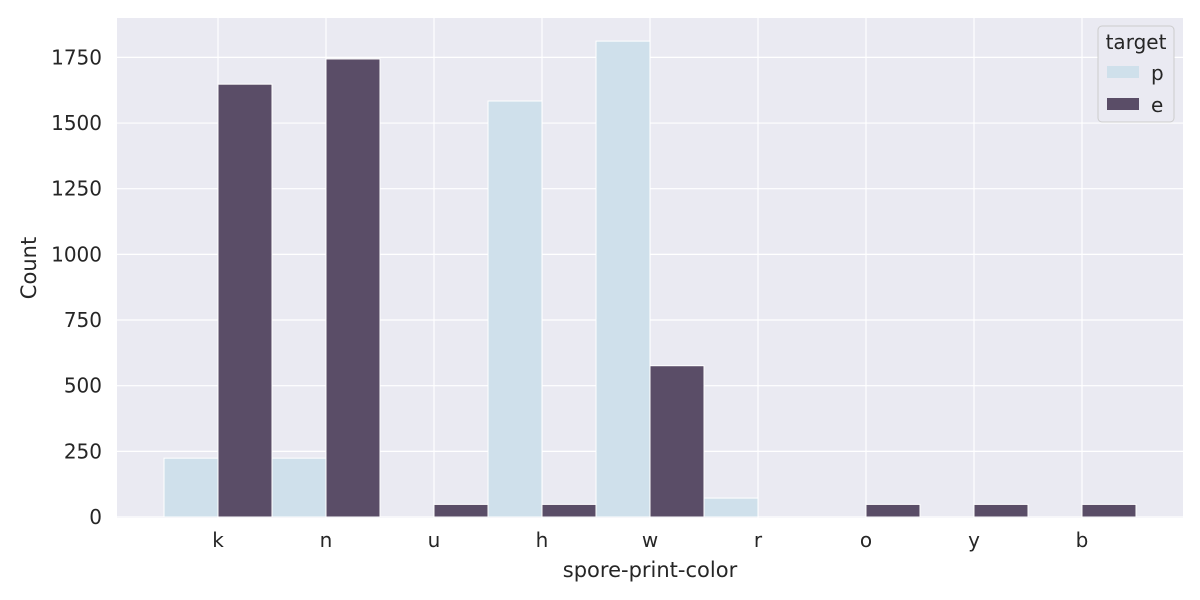 The height and width of the screenshot is (600, 1200). Describe the element at coordinates (76, 189) in the screenshot. I see `y-tick-label: 1250` at that location.